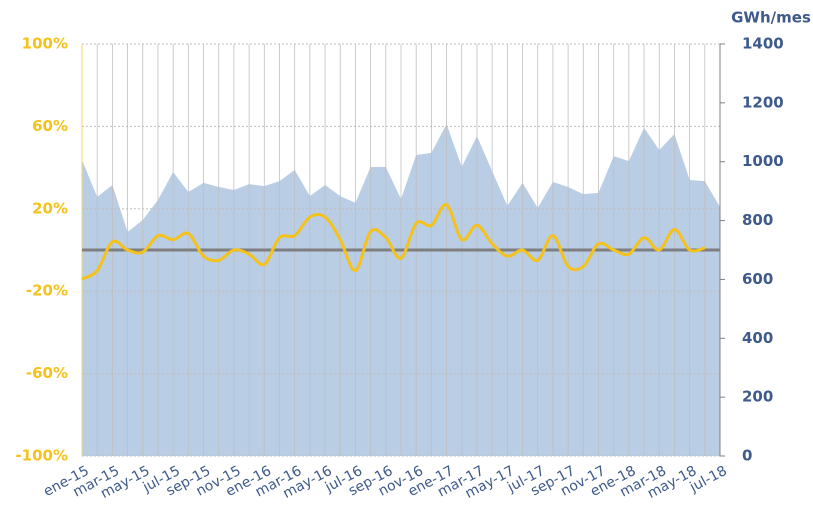 Image resolution: width=813 pixels, height=519 pixels. Describe the element at coordinates (747, 456) in the screenshot. I see `y2-tick-label: 0` at that location.